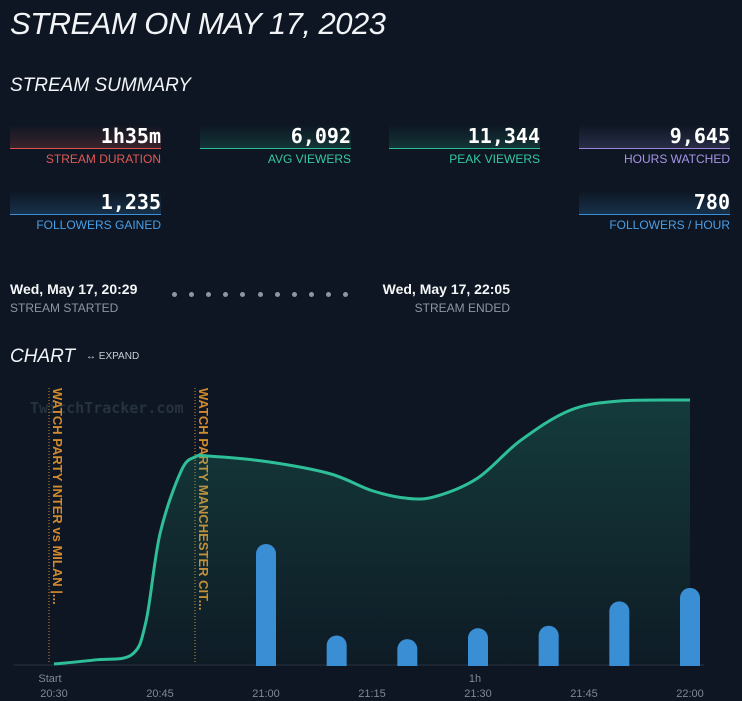 The height and width of the screenshot is (701, 742). What do you see at coordinates (130, 202) in the screenshot?
I see `stat-value: 1,235` at bounding box center [130, 202].